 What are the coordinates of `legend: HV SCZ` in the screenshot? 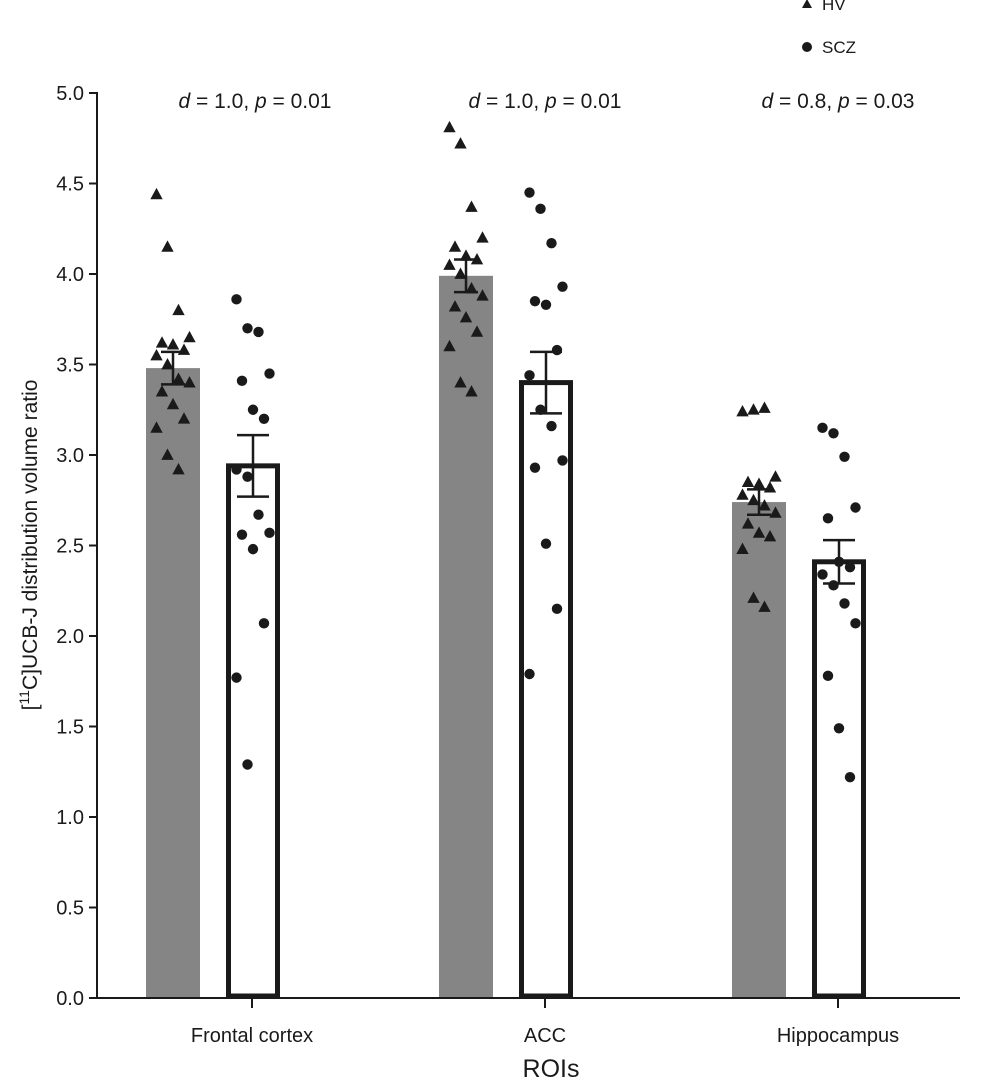 It's located at (829, 28).